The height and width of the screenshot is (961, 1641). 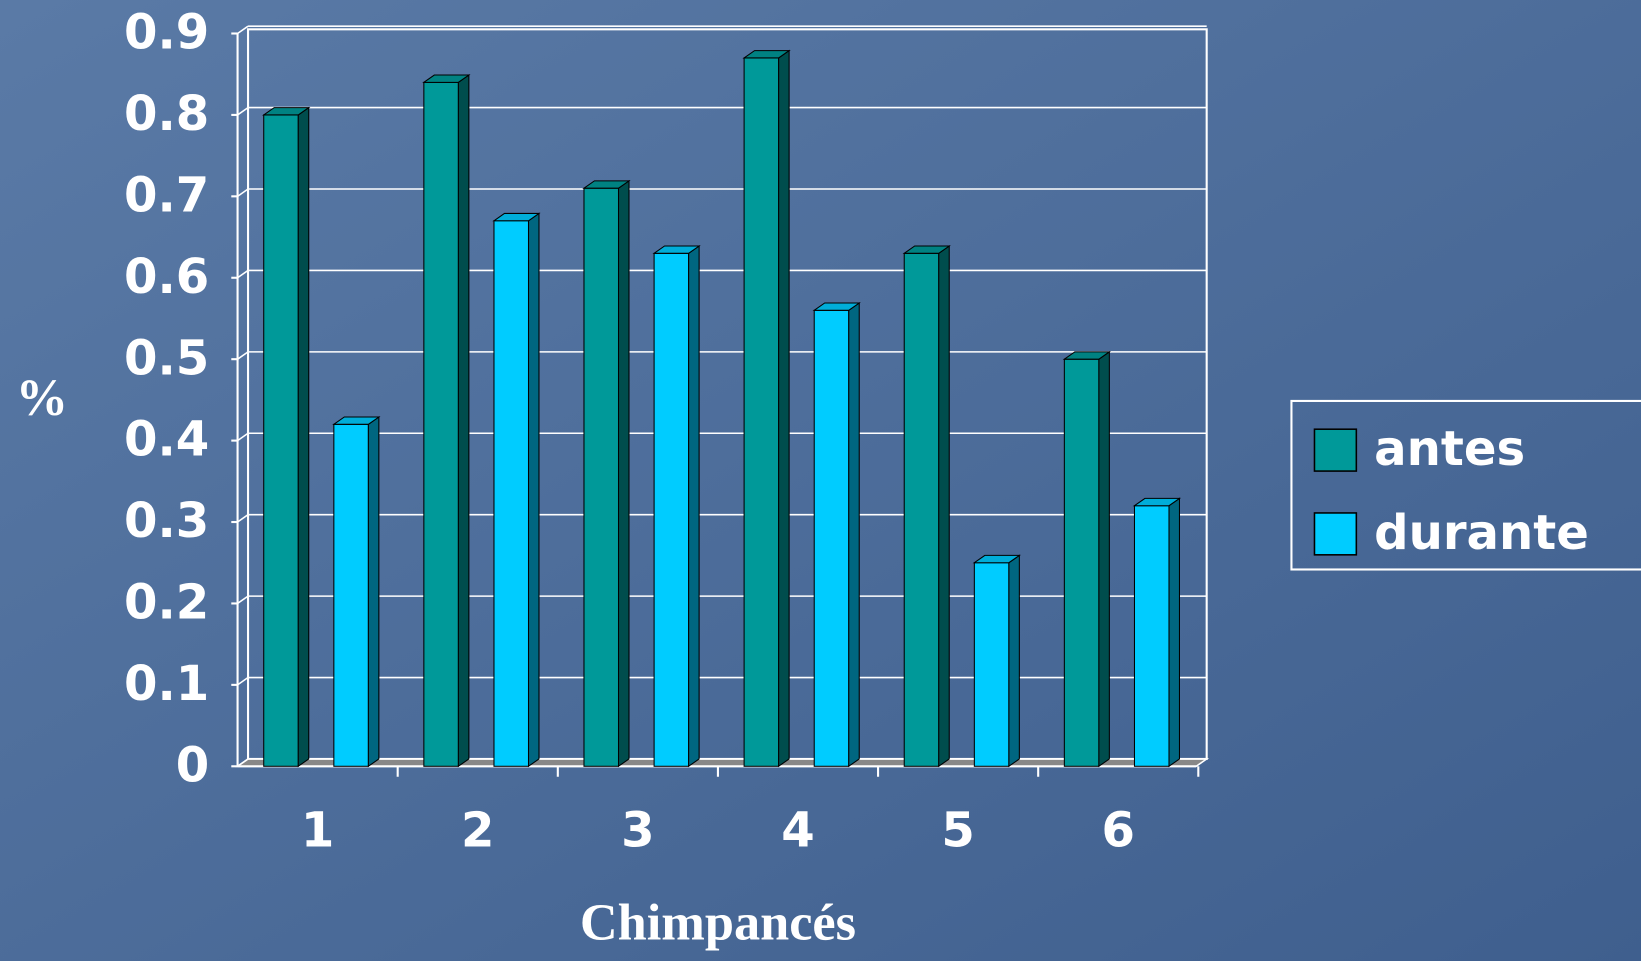 What do you see at coordinates (166, 684) in the screenshot?
I see `y-tick-label: 0.1` at bounding box center [166, 684].